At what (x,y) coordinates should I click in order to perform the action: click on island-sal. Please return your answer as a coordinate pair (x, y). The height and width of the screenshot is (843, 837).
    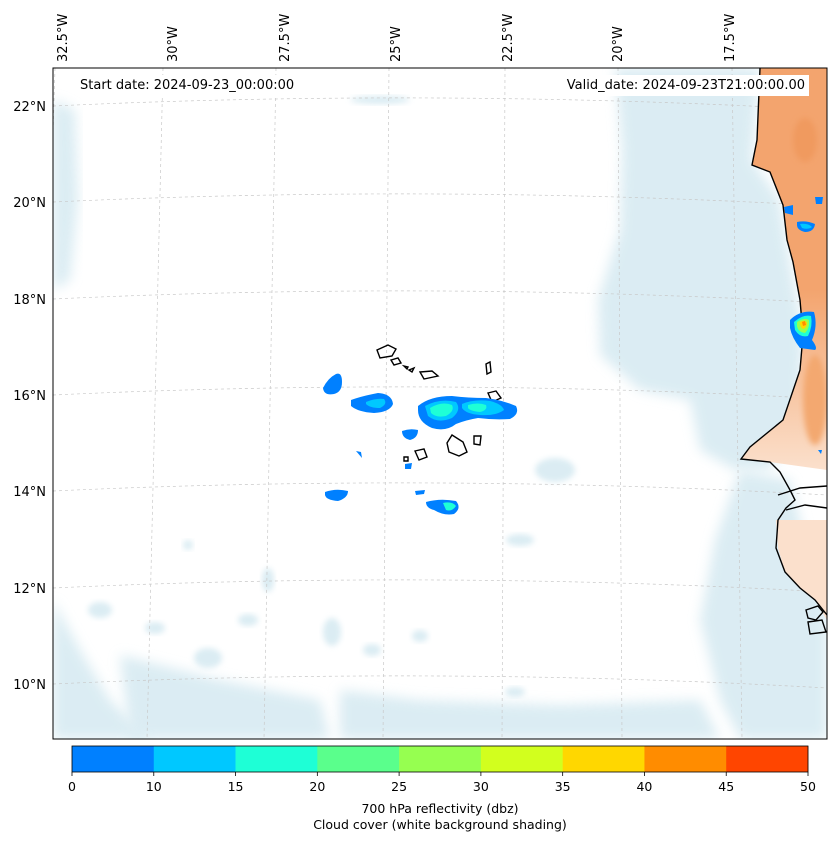
    Looking at the image, I should click on (488, 368).